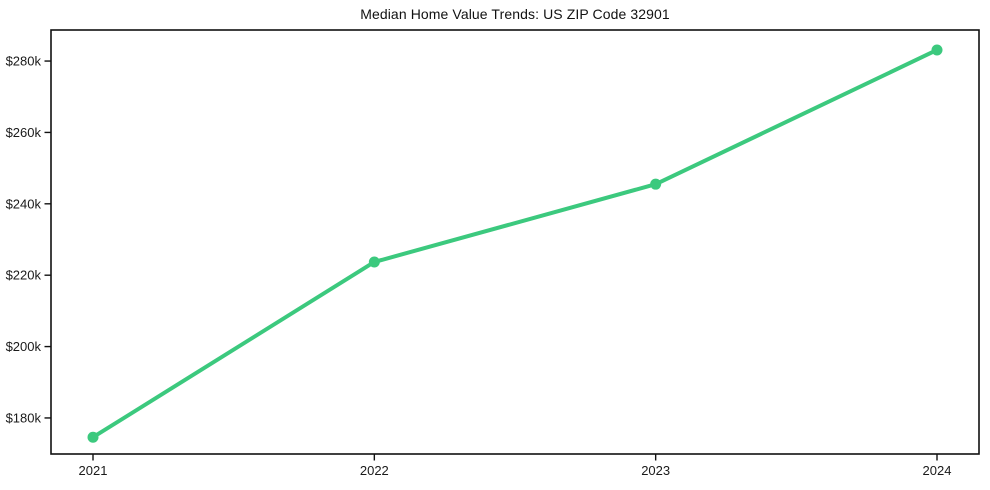  I want to click on x-tick-label: 2023, so click(655, 470).